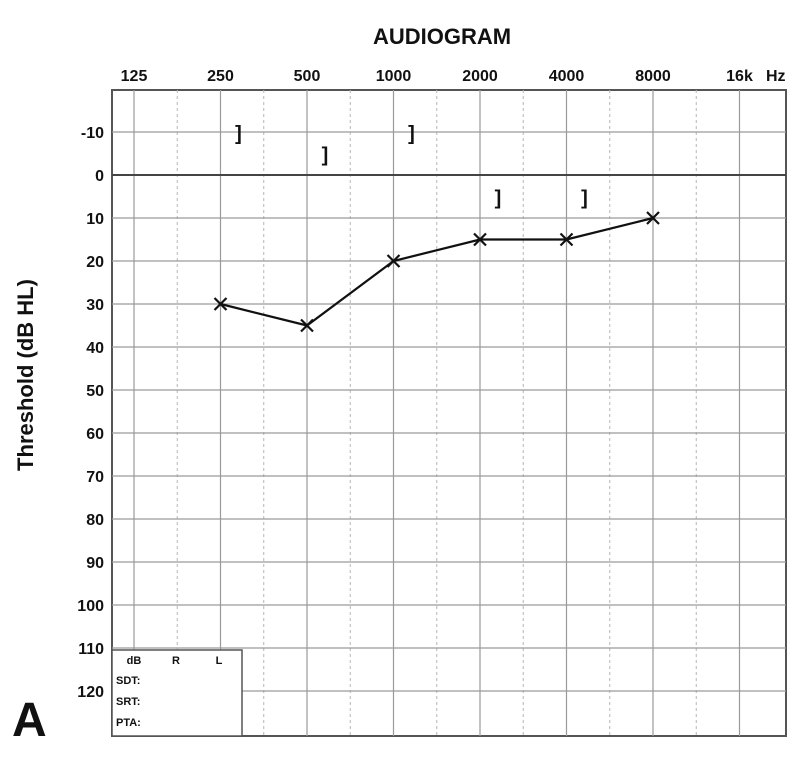 Image resolution: width=800 pixels, height=772 pixels. Describe the element at coordinates (134, 76) in the screenshot. I see `x-tick-label: 125` at that location.